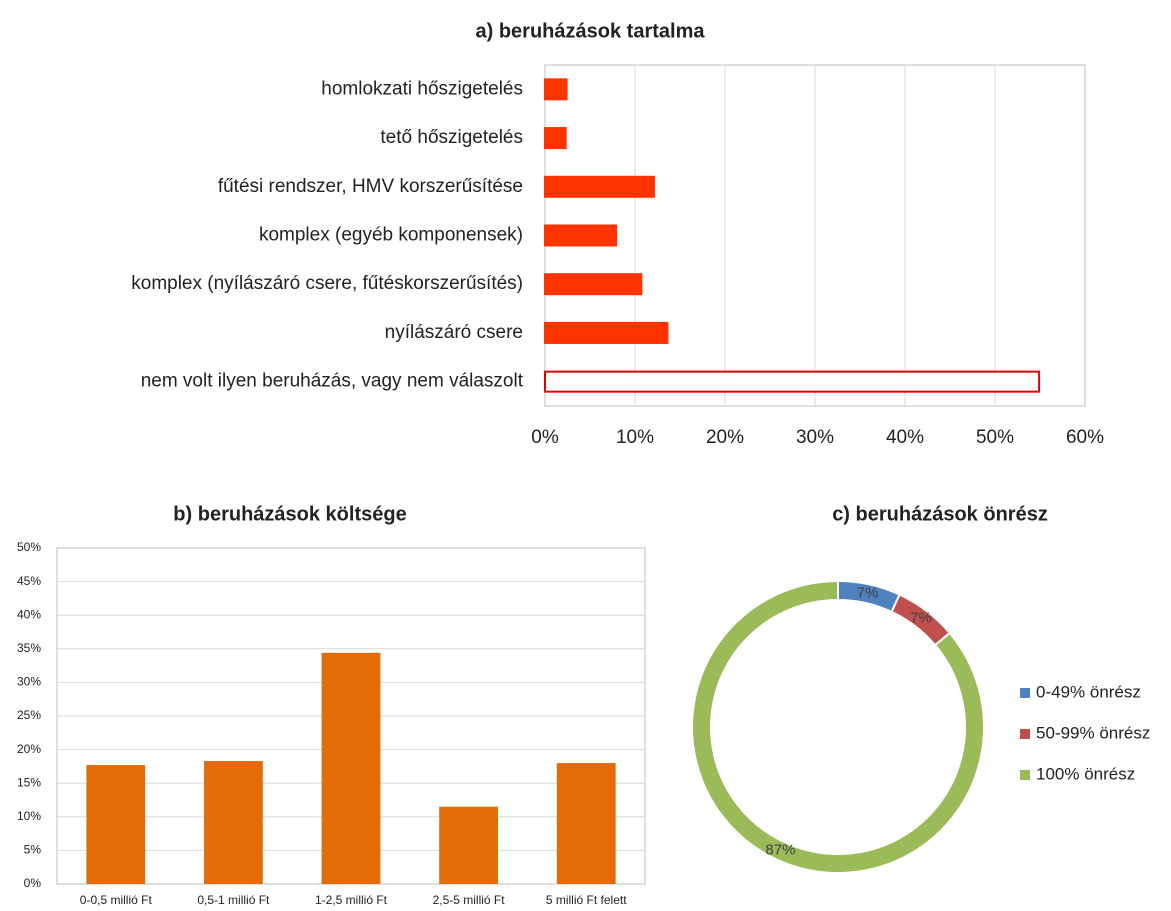 Image resolution: width=1171 pixels, height=911 pixels. I want to click on y-tick-label: nyílászáró csere, so click(454, 332).